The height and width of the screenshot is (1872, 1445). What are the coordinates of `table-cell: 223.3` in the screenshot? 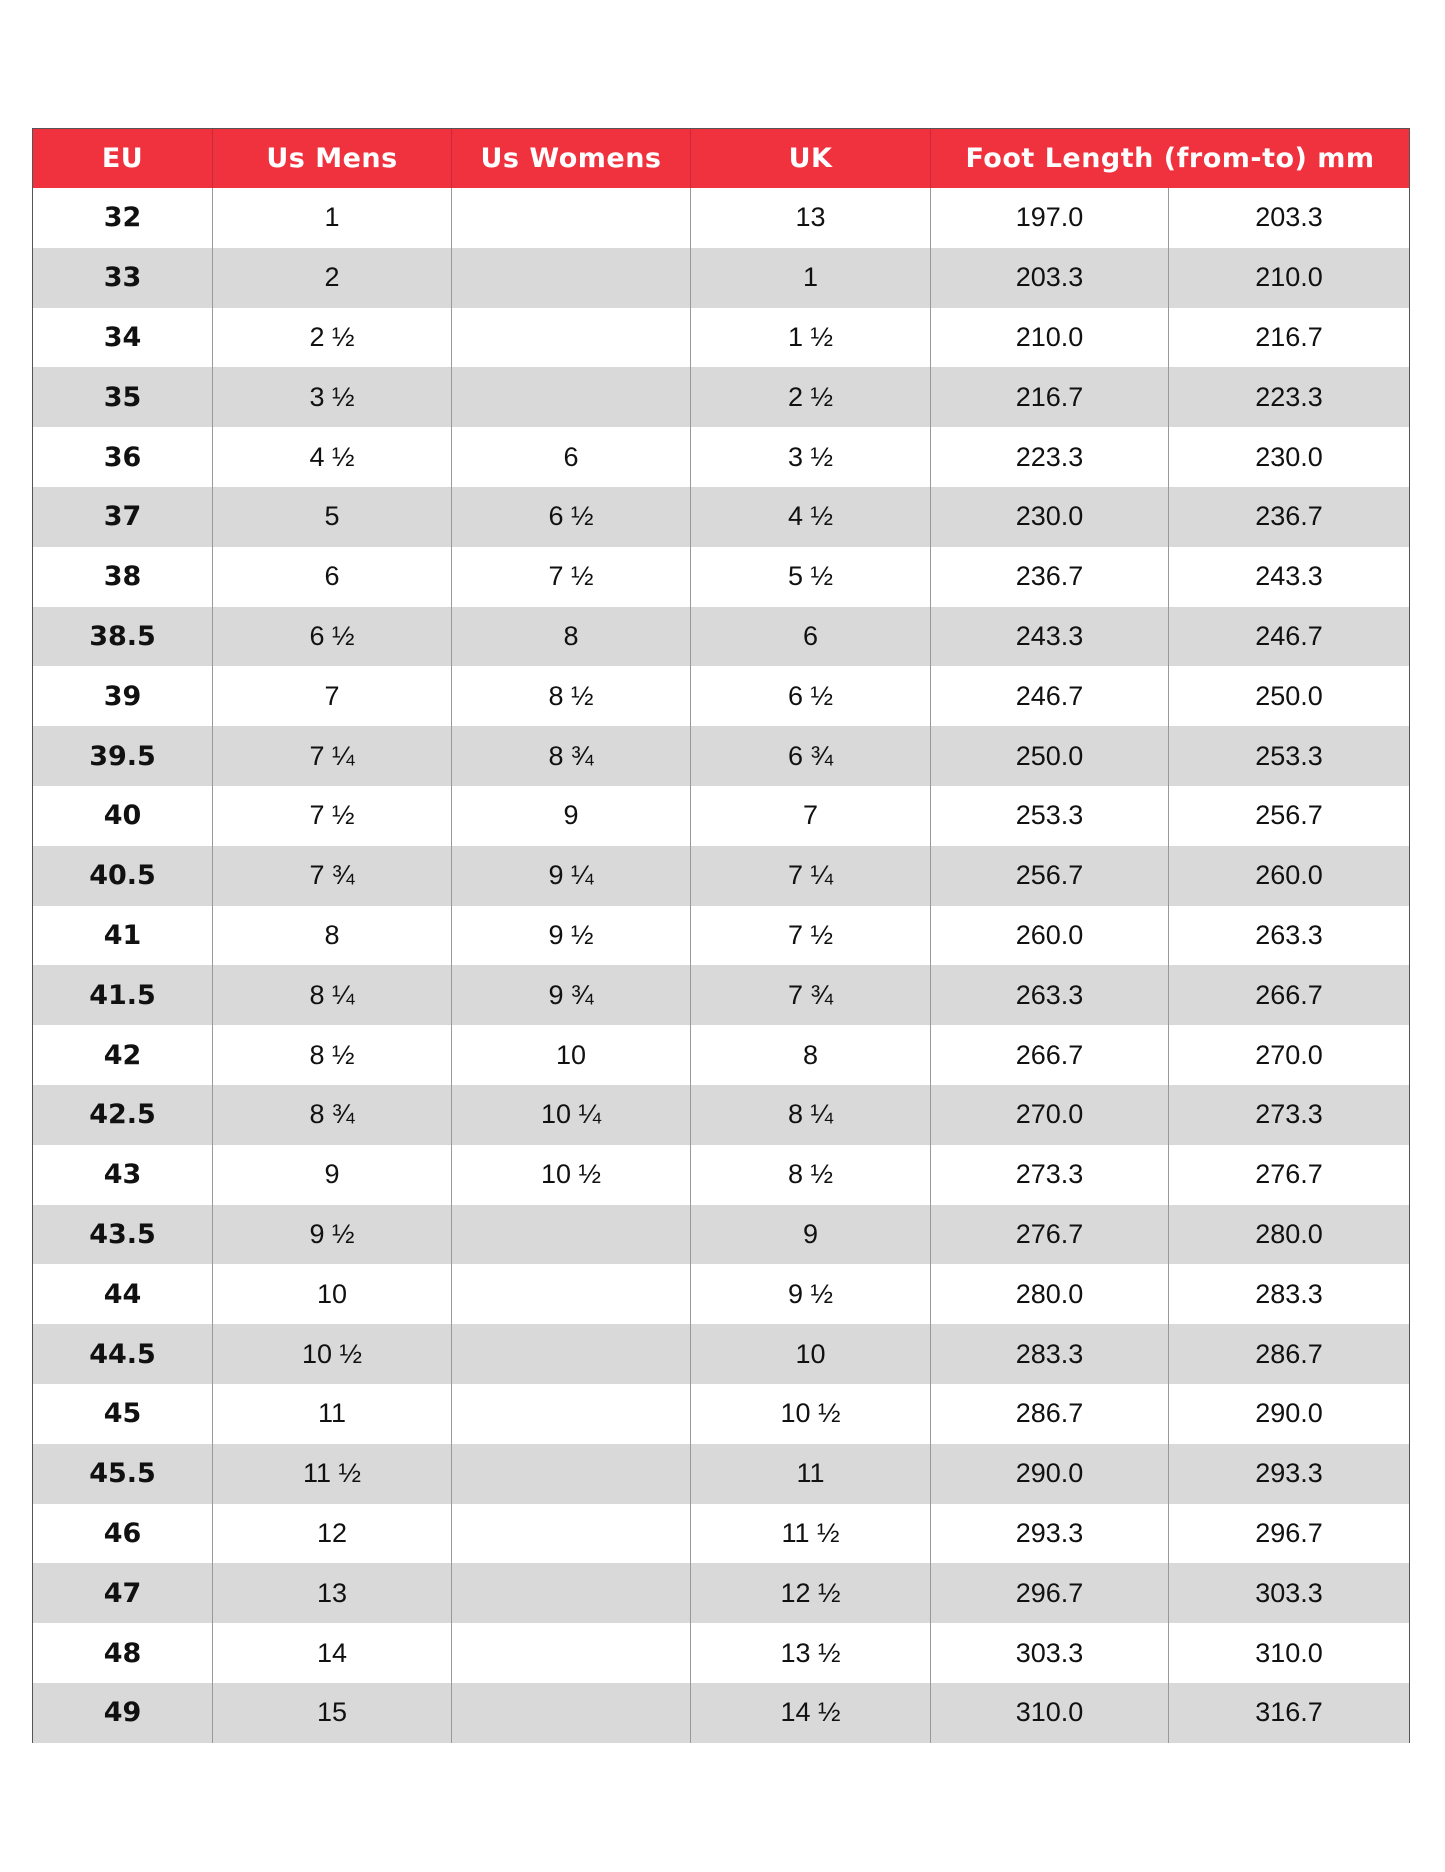 It's located at (1050, 457).